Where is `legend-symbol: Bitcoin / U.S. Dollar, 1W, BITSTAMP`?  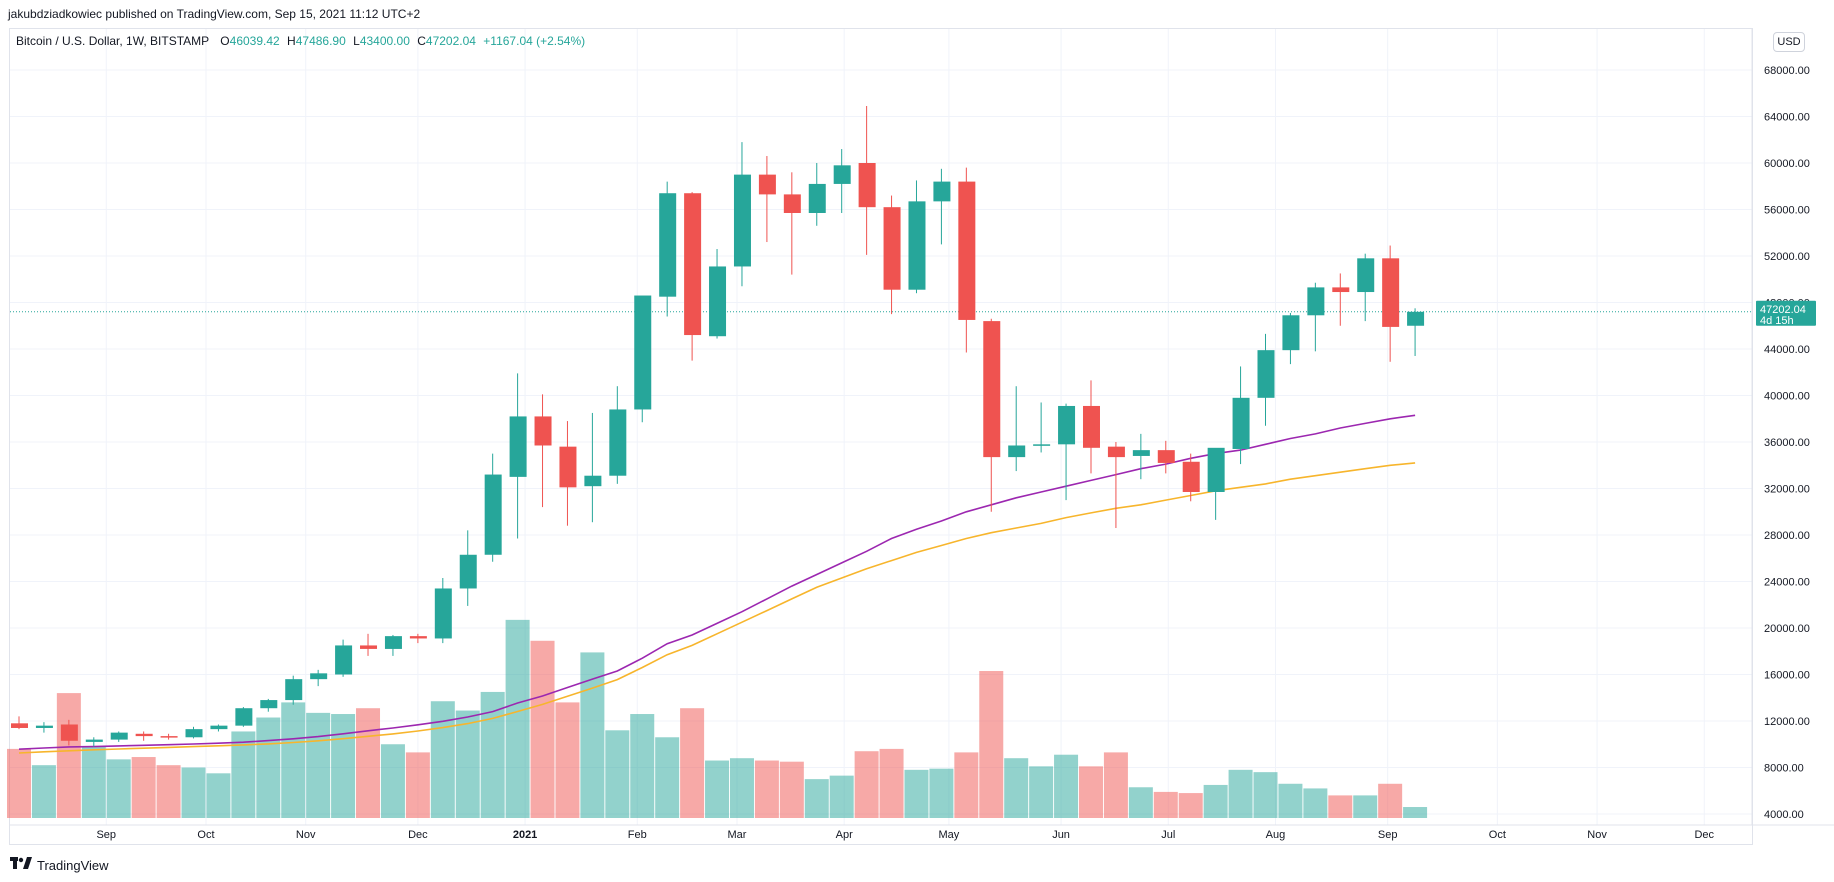 legend-symbol: Bitcoin / U.S. Dollar, 1W, BITSTAMP is located at coordinates (112, 41).